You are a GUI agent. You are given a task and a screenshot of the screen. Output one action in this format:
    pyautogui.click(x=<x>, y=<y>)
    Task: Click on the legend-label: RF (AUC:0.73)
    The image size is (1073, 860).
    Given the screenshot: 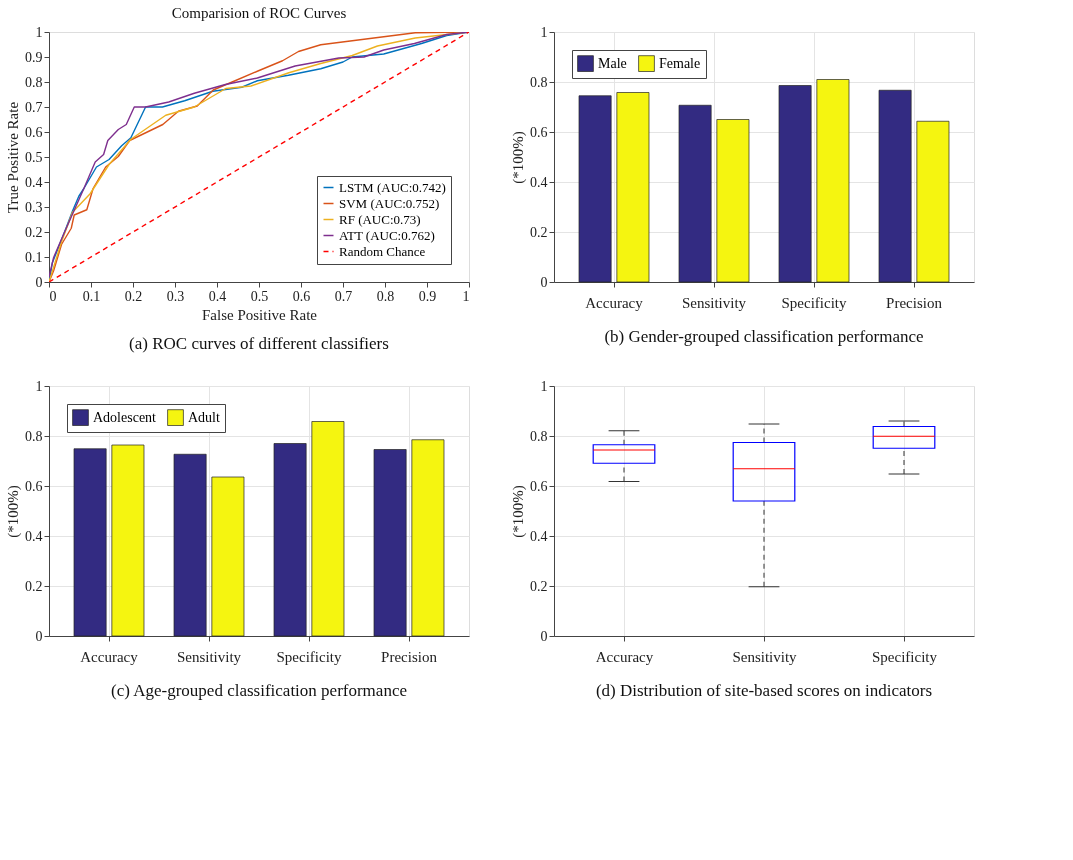 What is the action you would take?
    pyautogui.click(x=380, y=219)
    